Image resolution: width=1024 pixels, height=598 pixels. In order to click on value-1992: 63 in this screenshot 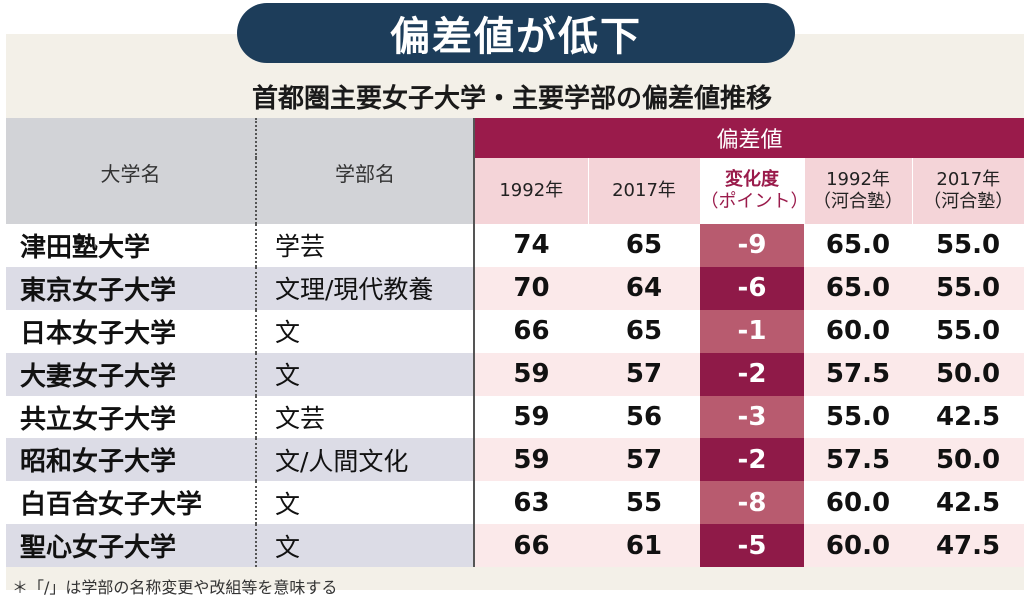, I will do `click(531, 502)`.